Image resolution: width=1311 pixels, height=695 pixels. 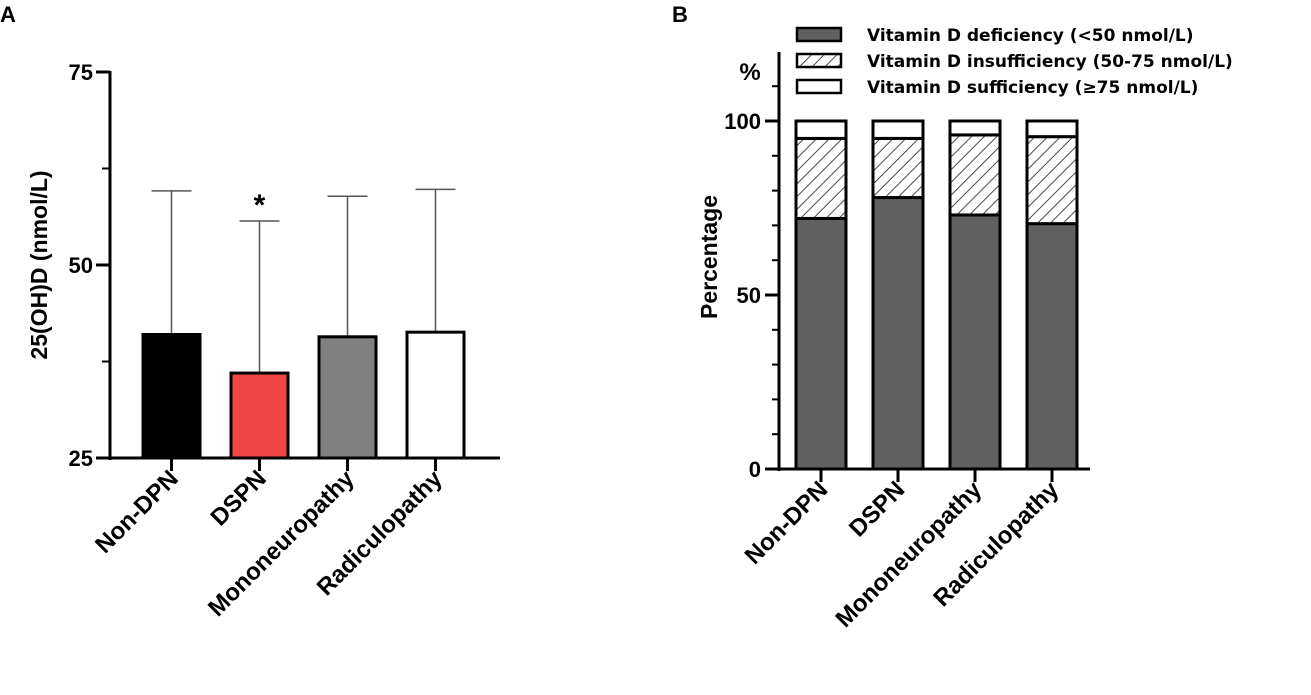 What do you see at coordinates (281, 543) in the screenshot?
I see `panel-a-x-label-mononeuropathy: Mononeuropathy` at bounding box center [281, 543].